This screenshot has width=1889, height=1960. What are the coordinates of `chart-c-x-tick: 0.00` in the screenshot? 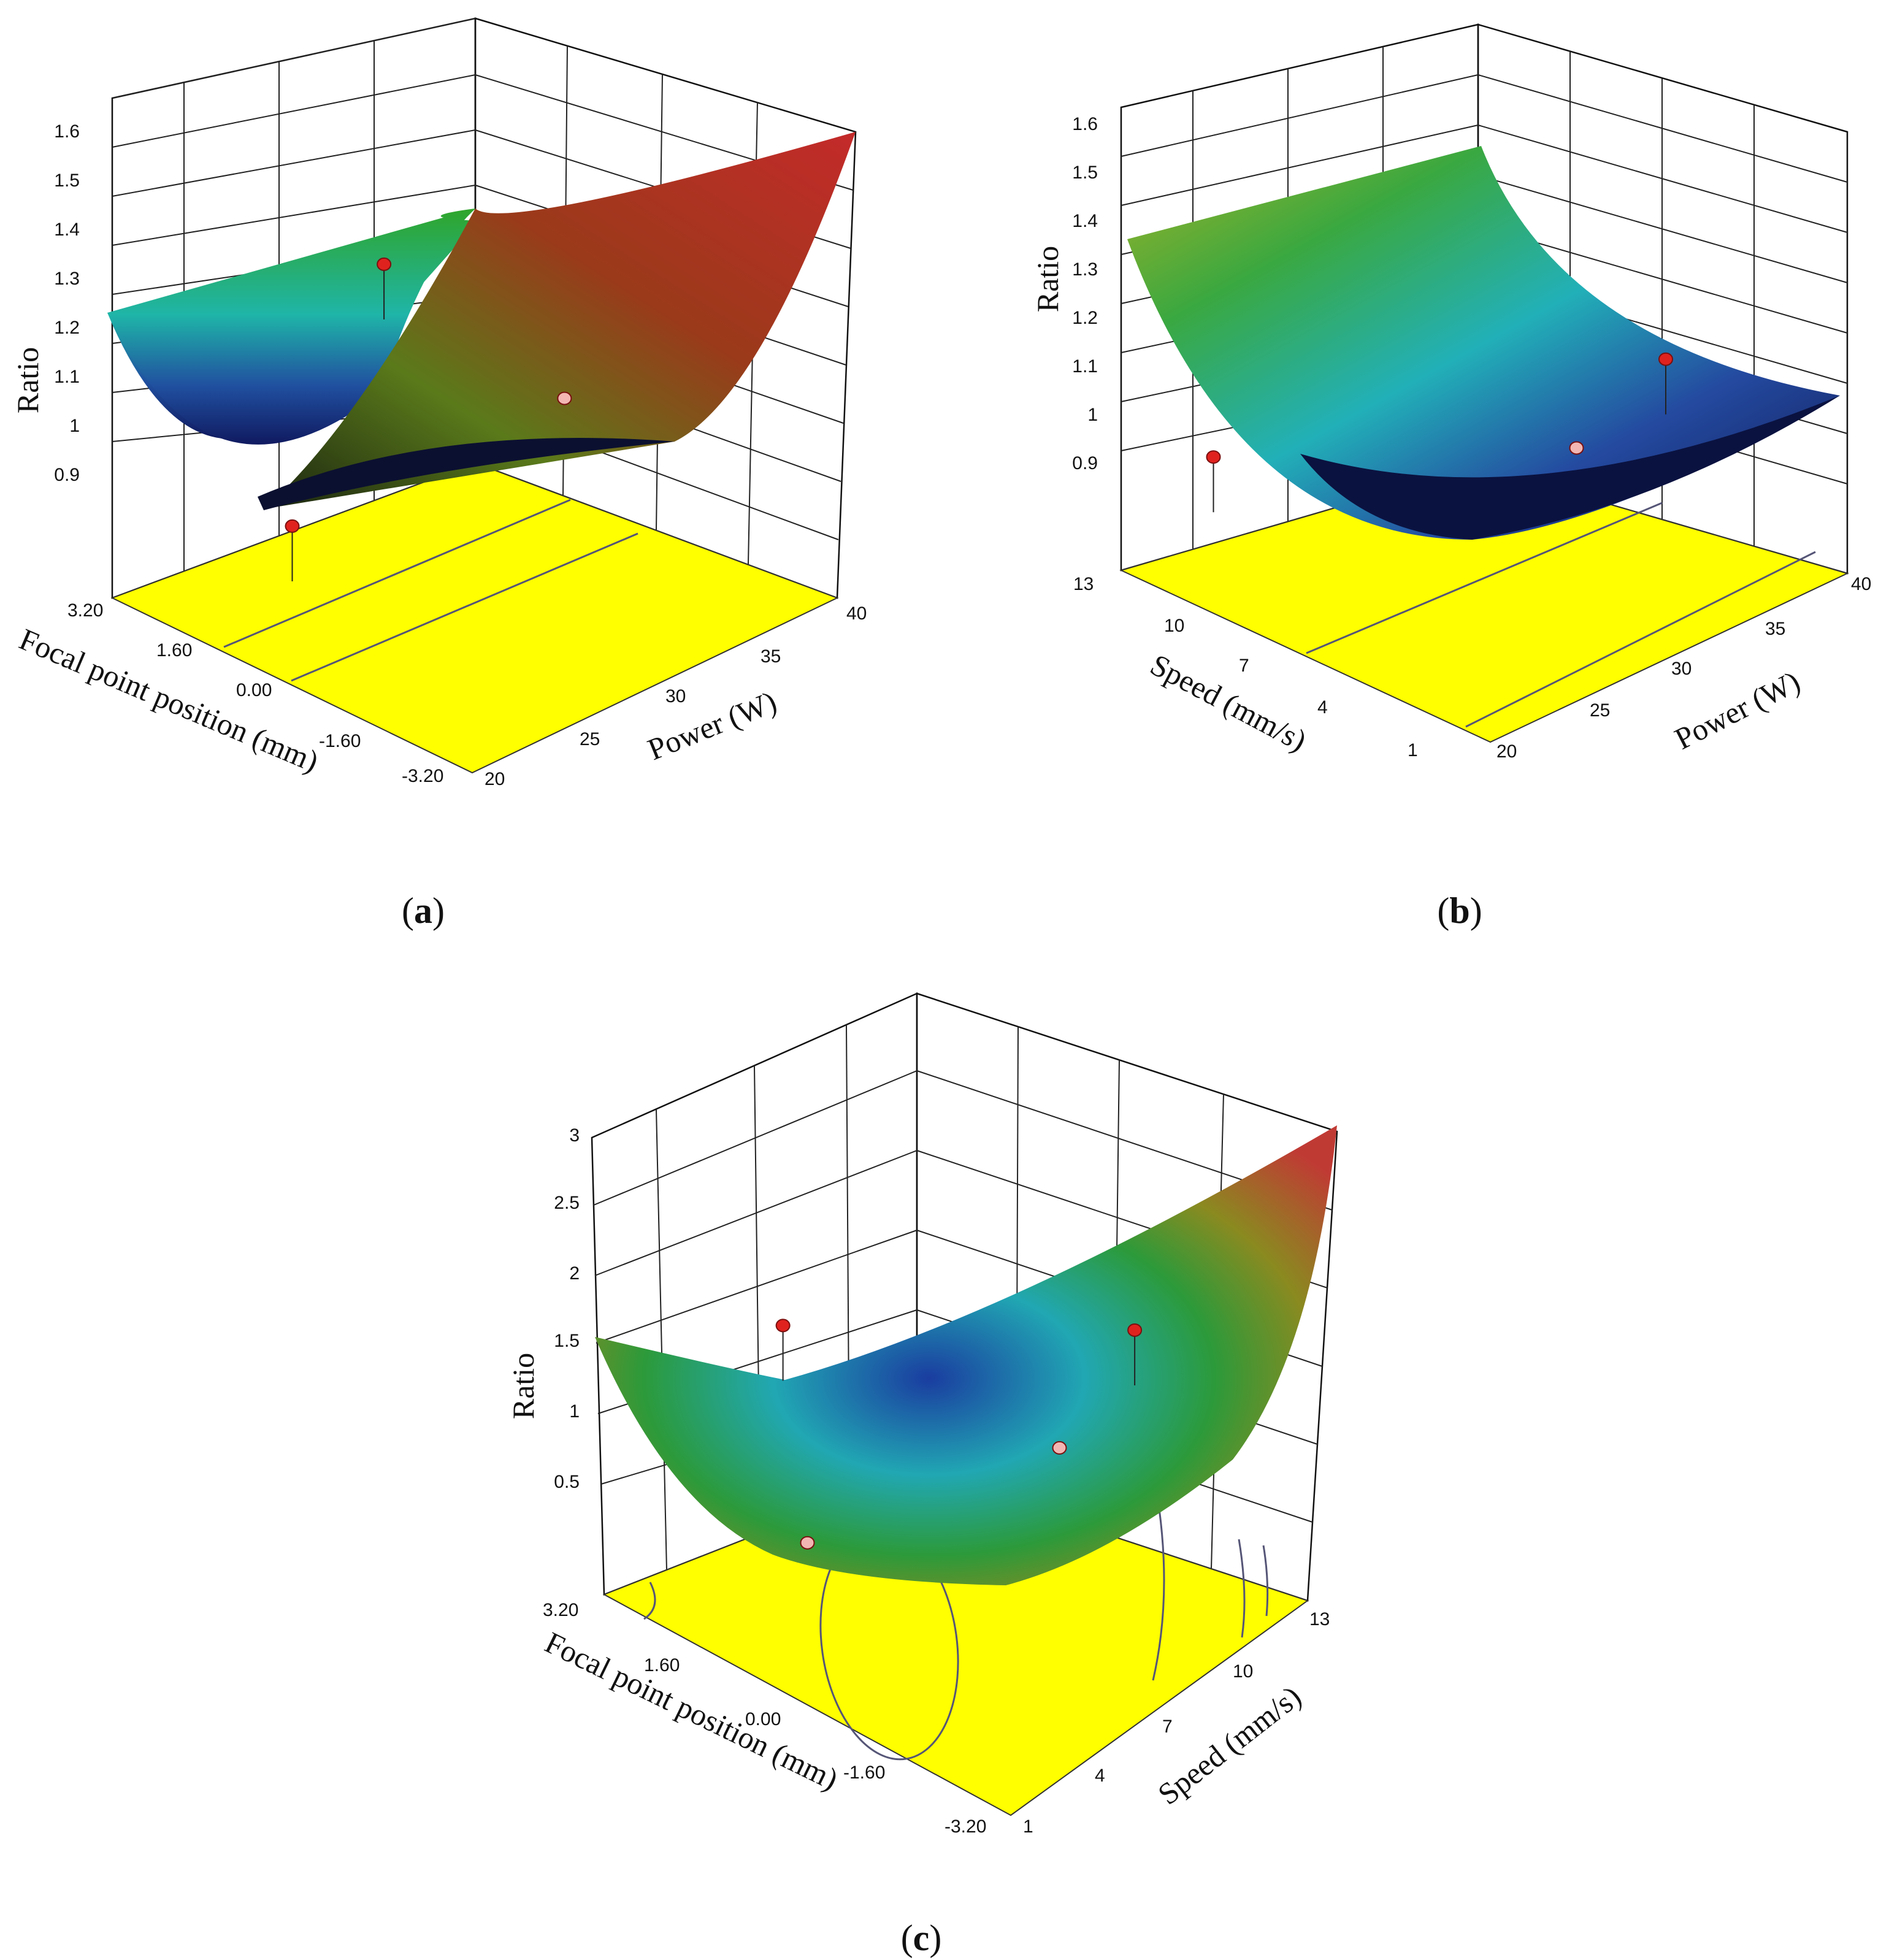 It's located at (763, 1719).